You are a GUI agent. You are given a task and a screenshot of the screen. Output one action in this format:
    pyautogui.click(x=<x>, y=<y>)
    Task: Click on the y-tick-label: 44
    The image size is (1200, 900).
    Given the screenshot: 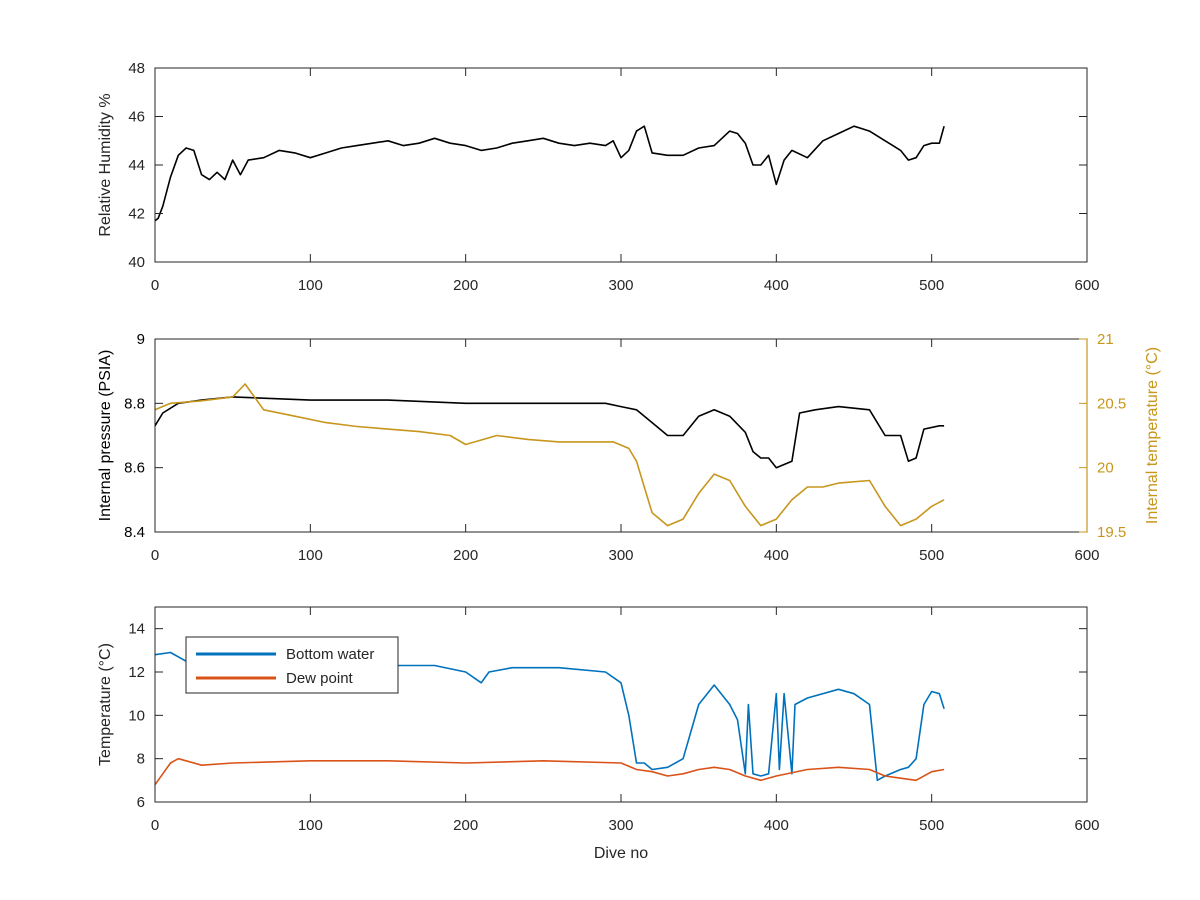 What is the action you would take?
    pyautogui.click(x=136, y=165)
    